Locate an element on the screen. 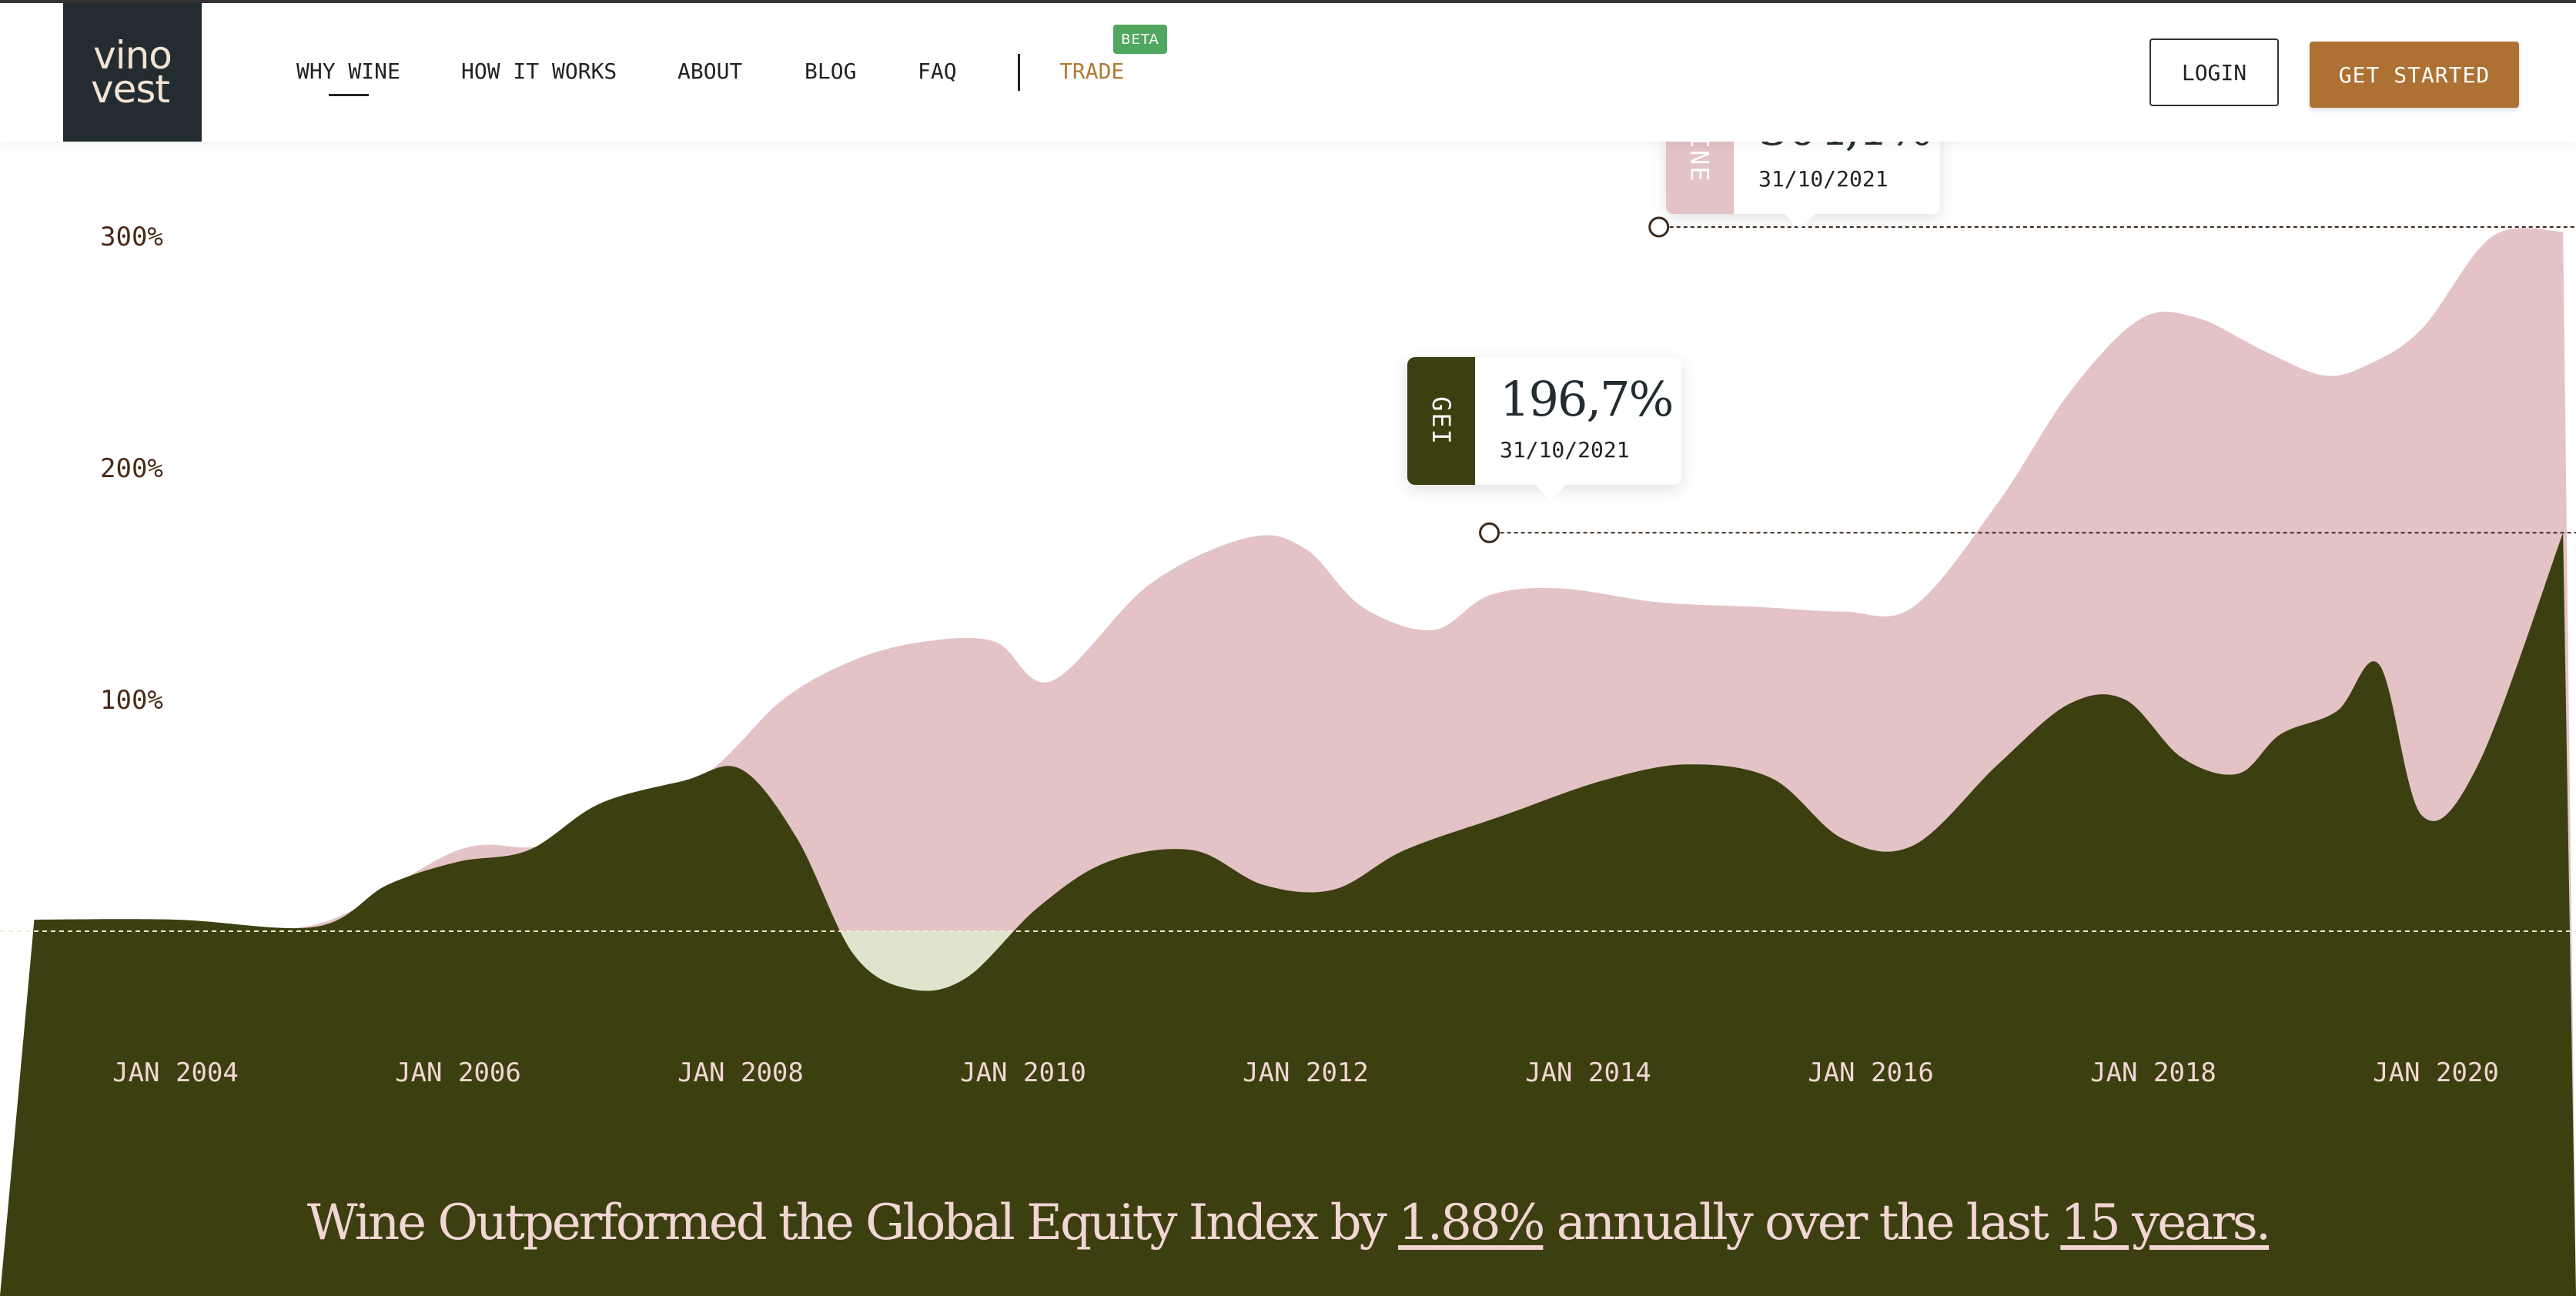 Image resolution: width=2576 pixels, height=1296 pixels. nav-how-it-works: HOW IT WORKS is located at coordinates (539, 71).